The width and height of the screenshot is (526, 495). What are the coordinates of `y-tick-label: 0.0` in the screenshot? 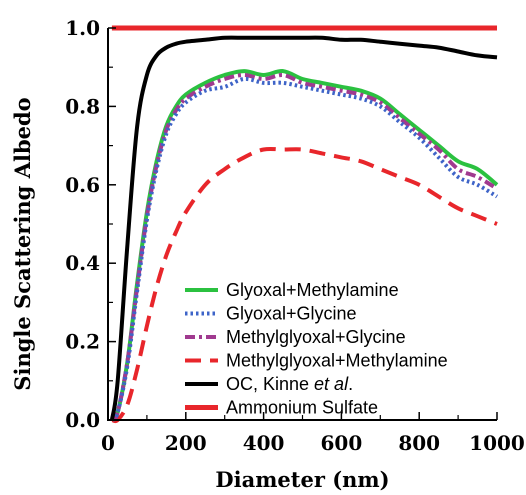 It's located at (82, 420).